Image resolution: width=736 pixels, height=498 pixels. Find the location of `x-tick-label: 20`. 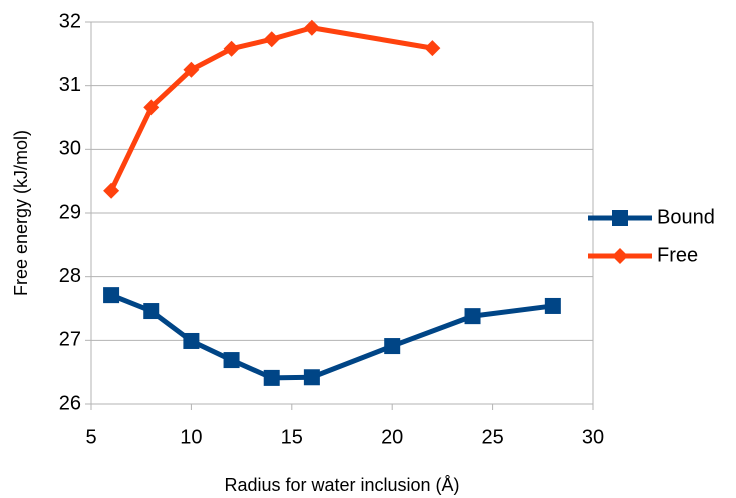

x-tick-label: 20 is located at coordinates (392, 437).